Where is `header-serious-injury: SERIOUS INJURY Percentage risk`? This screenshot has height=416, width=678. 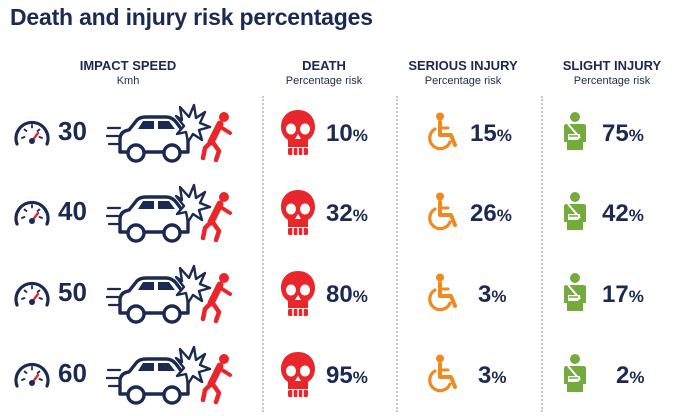 header-serious-injury: SERIOUS INJURY Percentage risk is located at coordinates (463, 72).